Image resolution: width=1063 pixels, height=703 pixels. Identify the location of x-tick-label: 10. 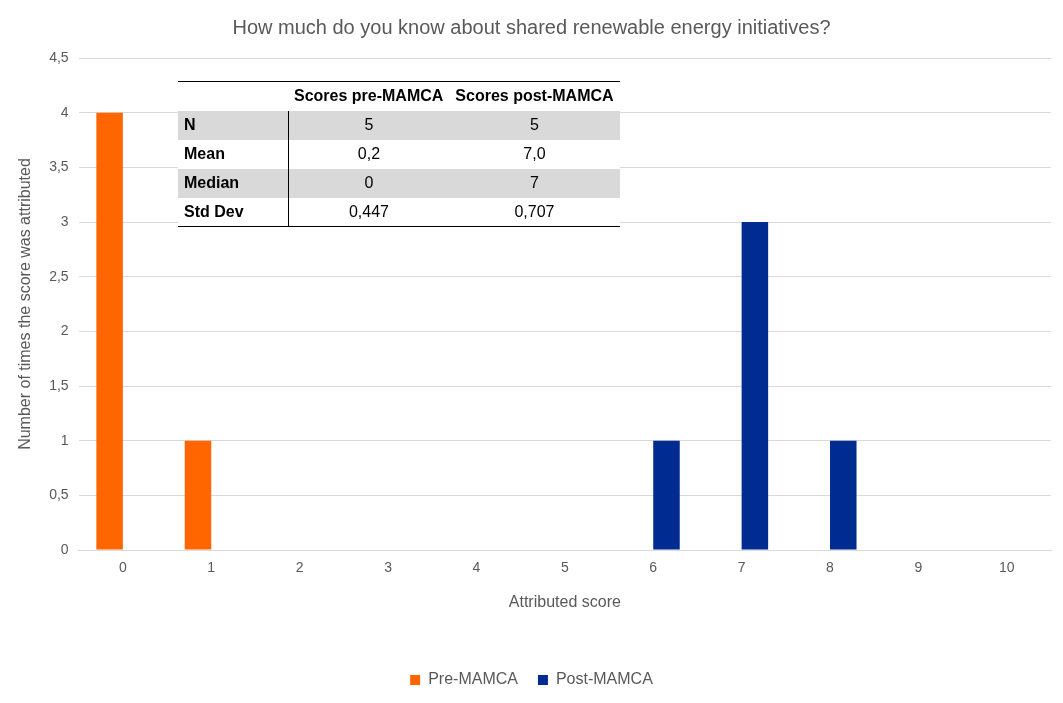
(1007, 567).